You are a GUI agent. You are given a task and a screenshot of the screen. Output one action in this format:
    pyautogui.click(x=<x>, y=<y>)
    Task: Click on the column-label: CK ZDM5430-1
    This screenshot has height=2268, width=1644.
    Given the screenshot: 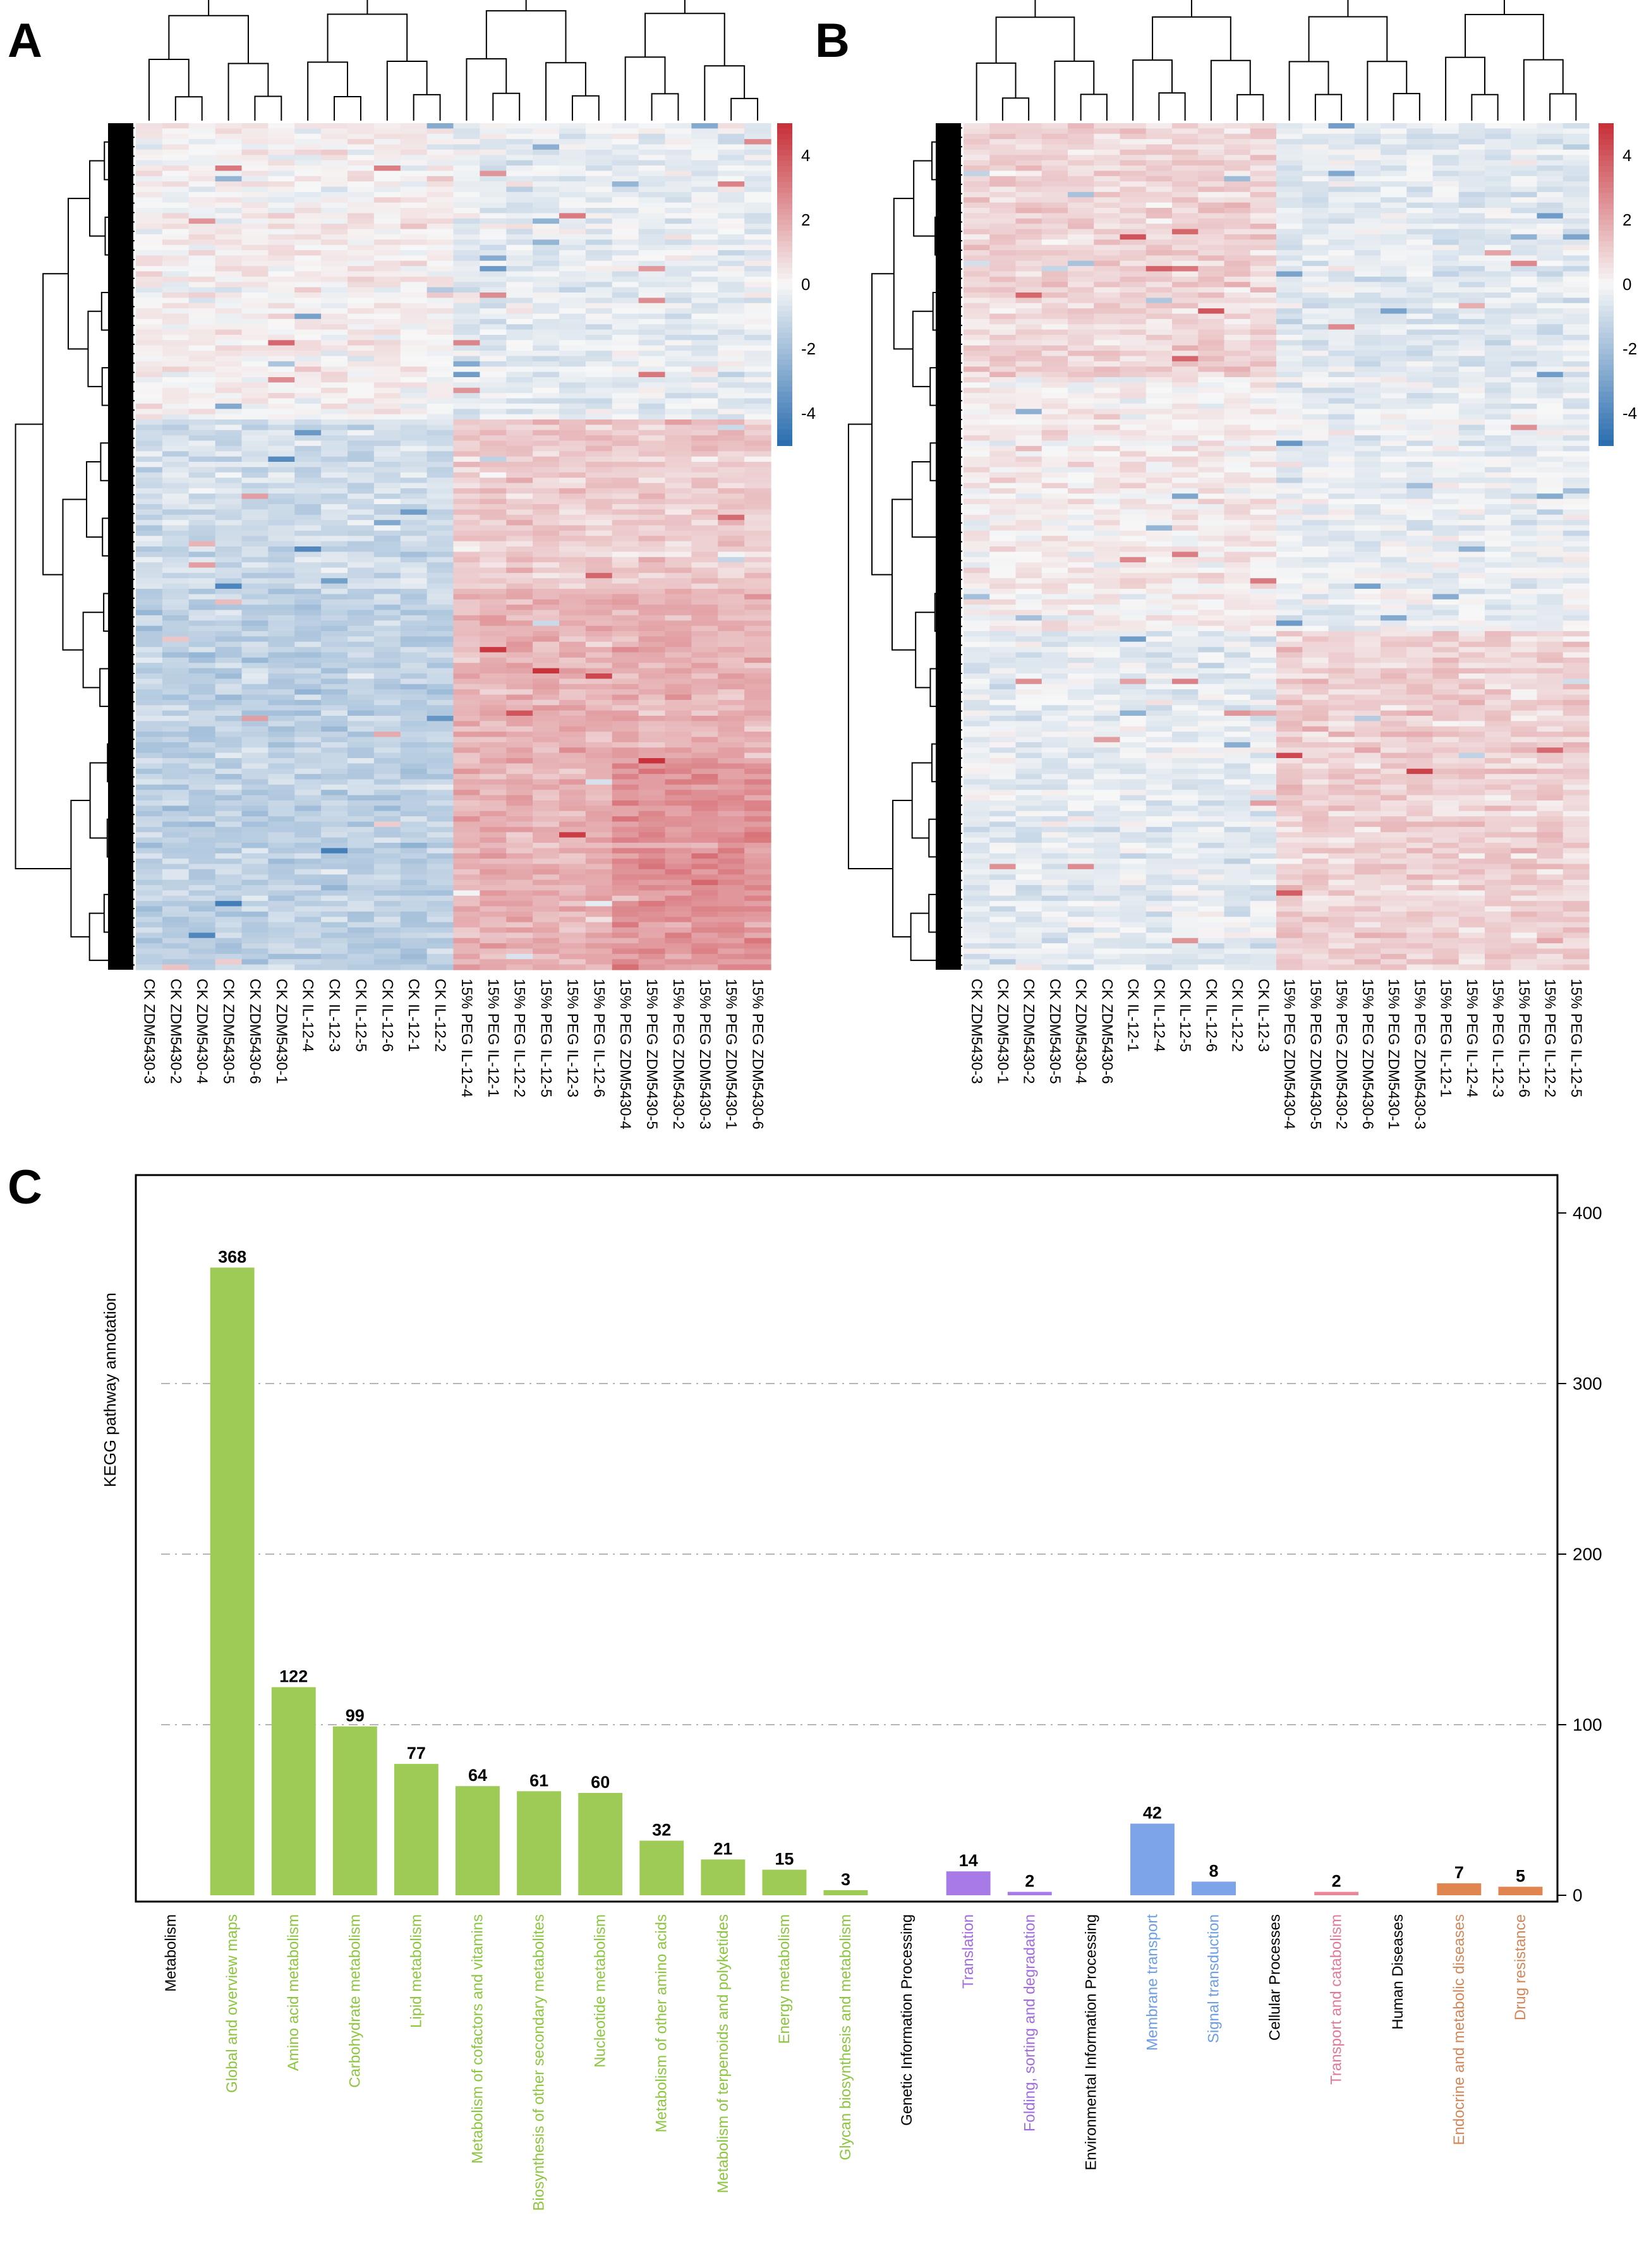 What is the action you would take?
    pyautogui.click(x=281, y=1031)
    